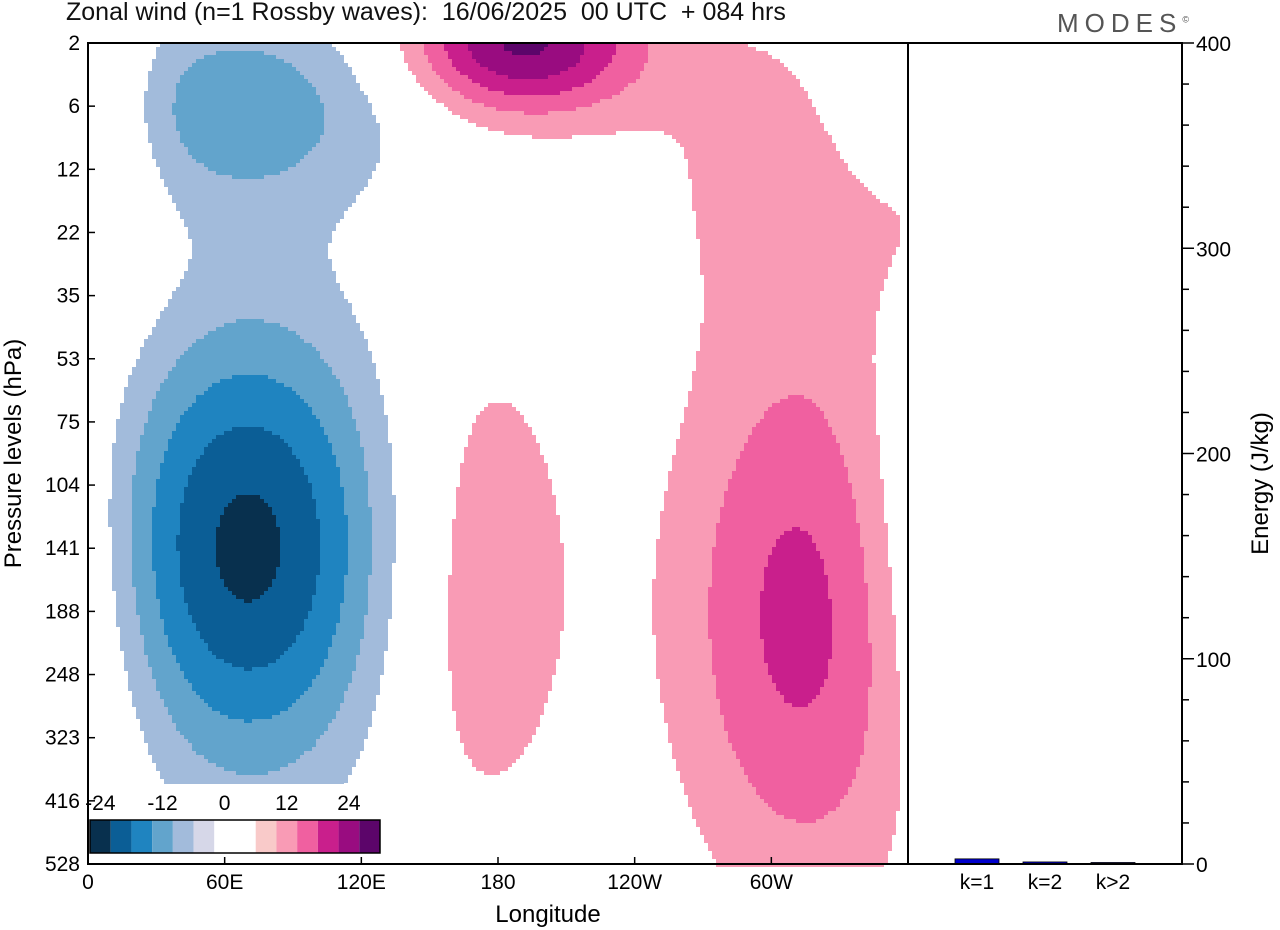  Describe the element at coordinates (68, 422) in the screenshot. I see `y-tick-label: 75` at that location.